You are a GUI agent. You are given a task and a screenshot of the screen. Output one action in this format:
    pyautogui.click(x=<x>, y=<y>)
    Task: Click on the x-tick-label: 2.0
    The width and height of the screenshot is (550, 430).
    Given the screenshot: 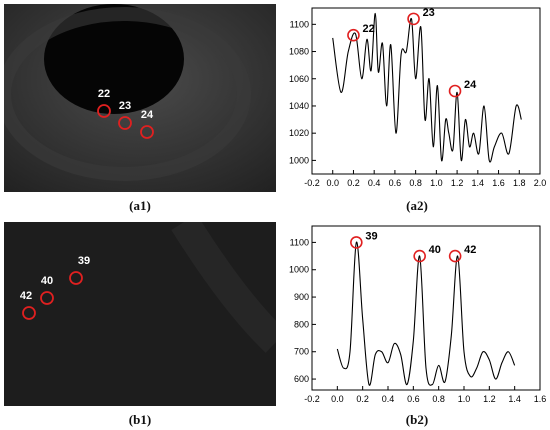 What is the action you would take?
    pyautogui.click(x=540, y=183)
    